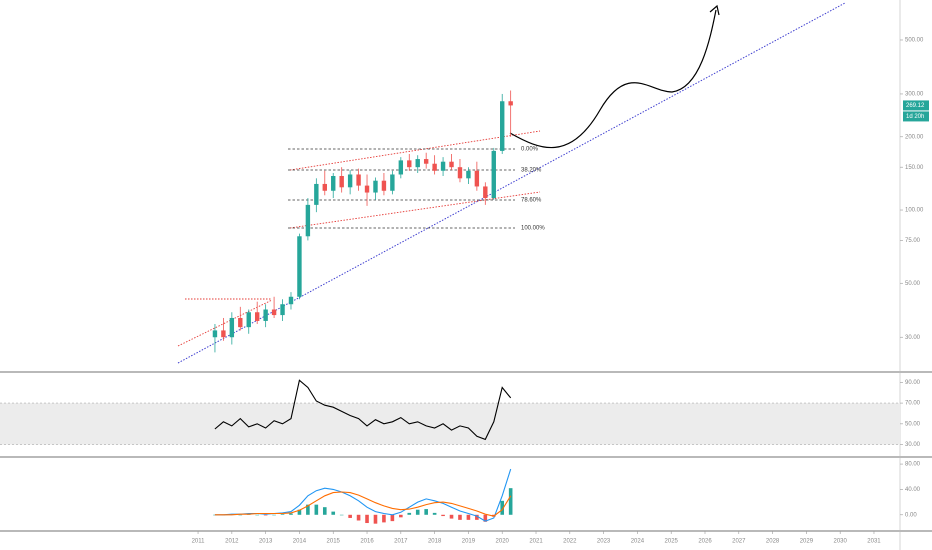 The width and height of the screenshot is (932, 550). Describe the element at coordinates (536, 542) in the screenshot. I see `x-tick-label: 2021` at that location.